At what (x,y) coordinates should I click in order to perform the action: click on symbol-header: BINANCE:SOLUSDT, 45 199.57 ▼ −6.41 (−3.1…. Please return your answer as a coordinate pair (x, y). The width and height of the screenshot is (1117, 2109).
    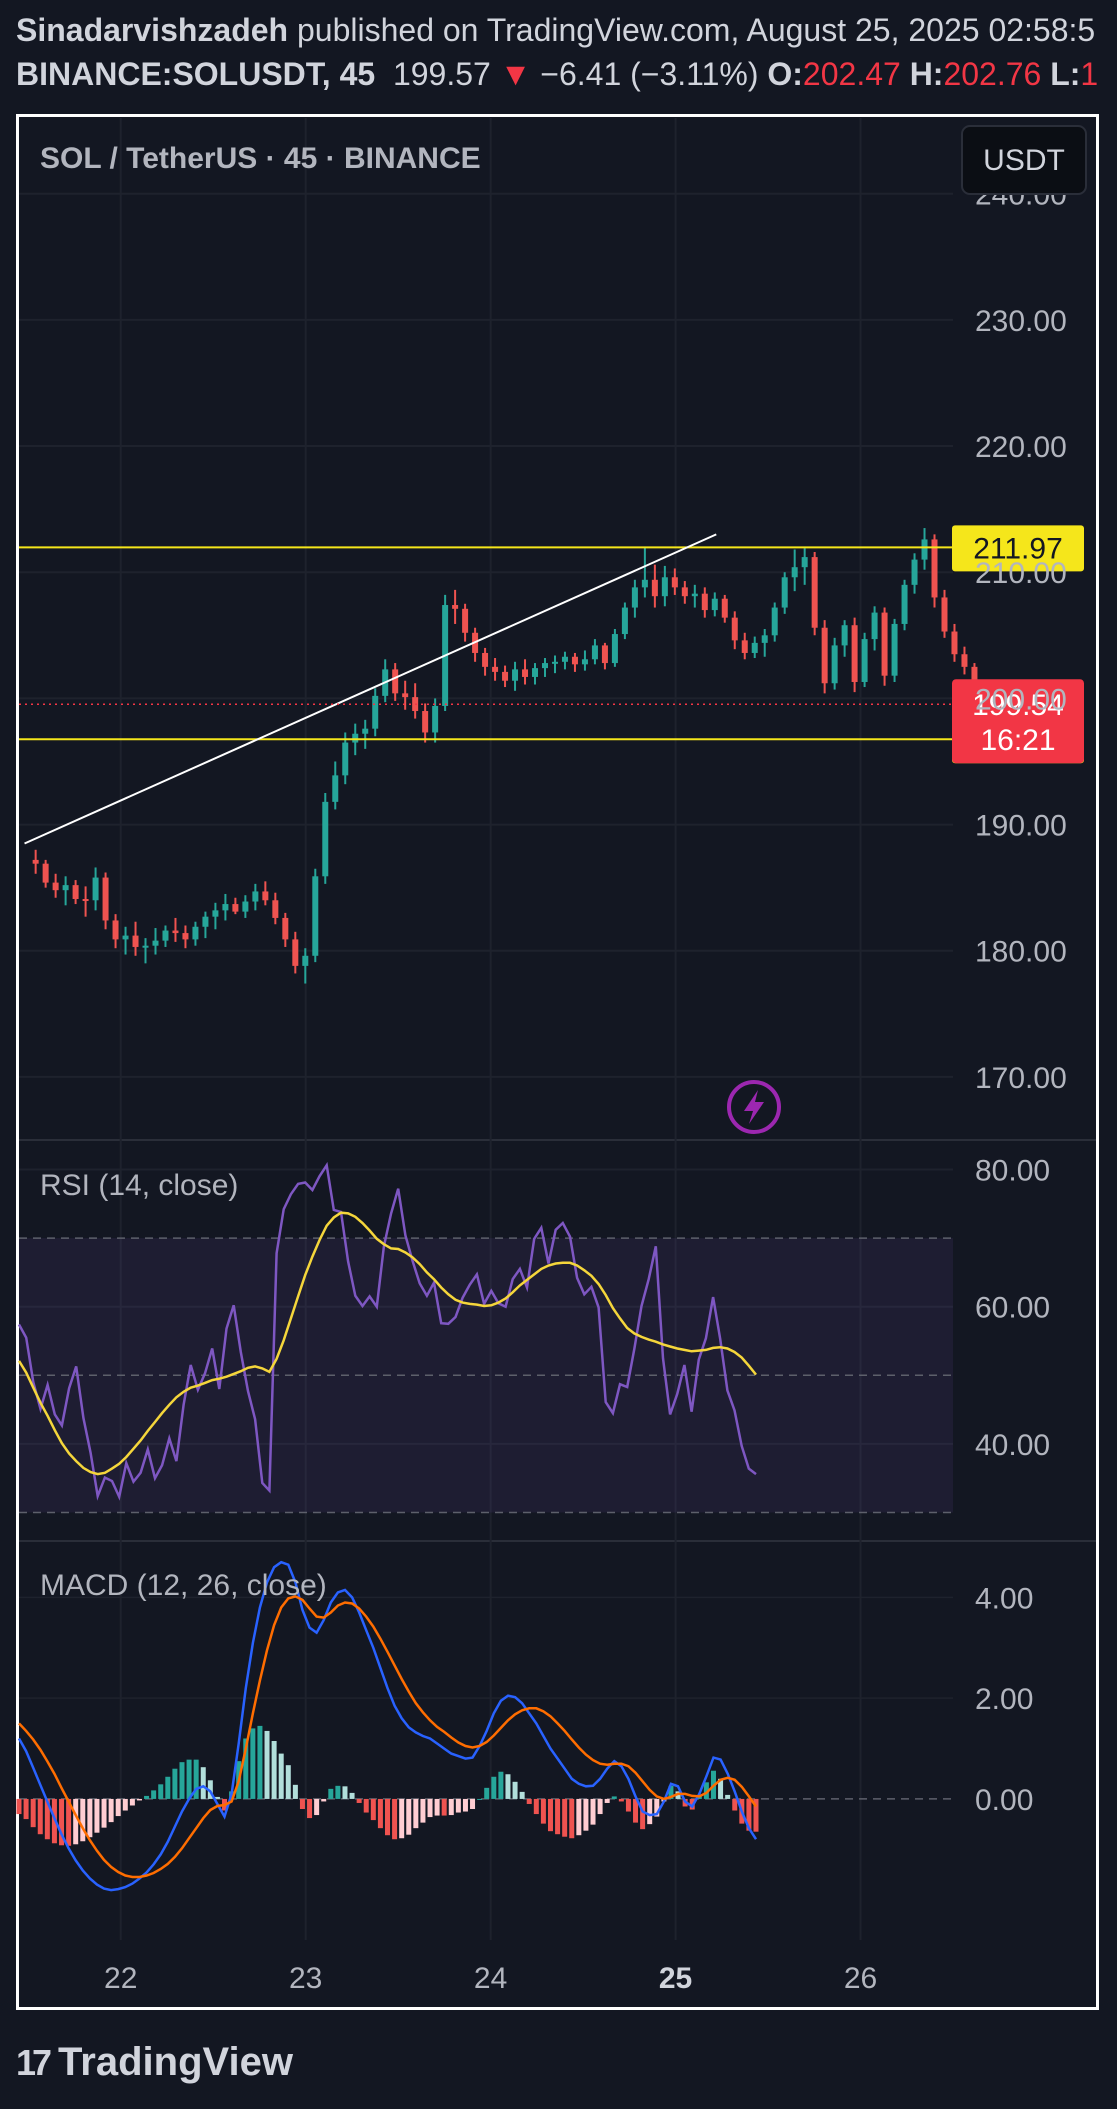
    Looking at the image, I should click on (557, 74).